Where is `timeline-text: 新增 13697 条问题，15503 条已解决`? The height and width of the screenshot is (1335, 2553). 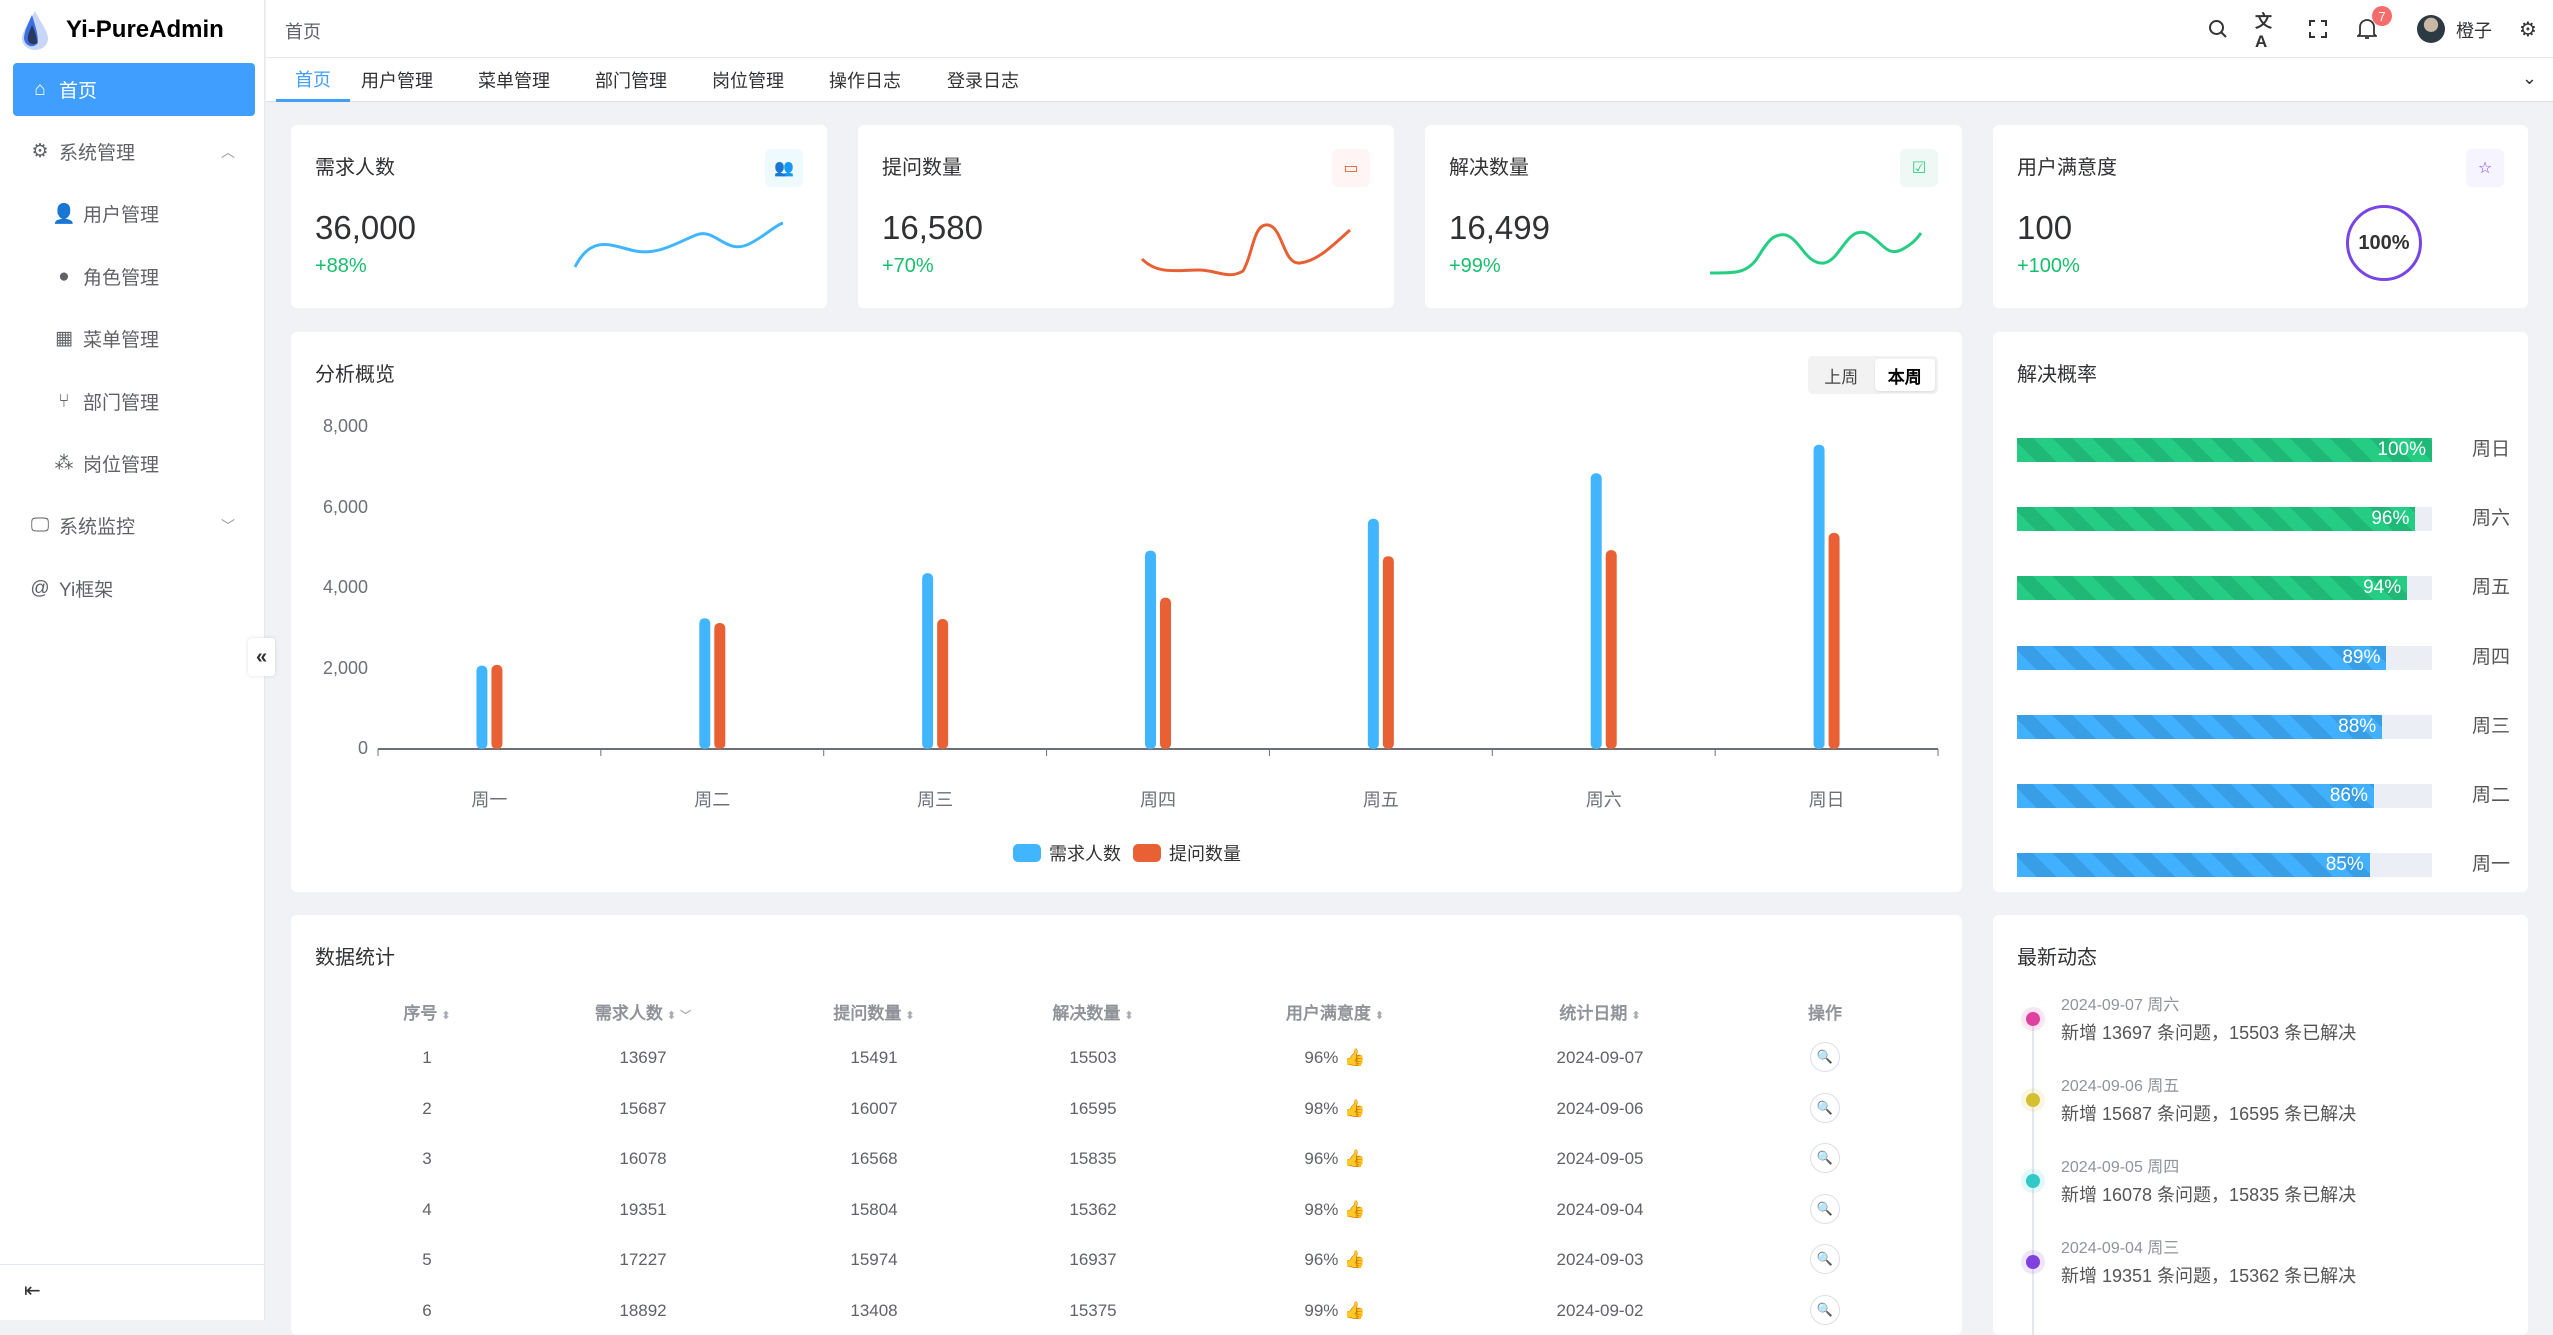 timeline-text: 新增 13697 条问题，15503 条已解决 is located at coordinates (2209, 1033).